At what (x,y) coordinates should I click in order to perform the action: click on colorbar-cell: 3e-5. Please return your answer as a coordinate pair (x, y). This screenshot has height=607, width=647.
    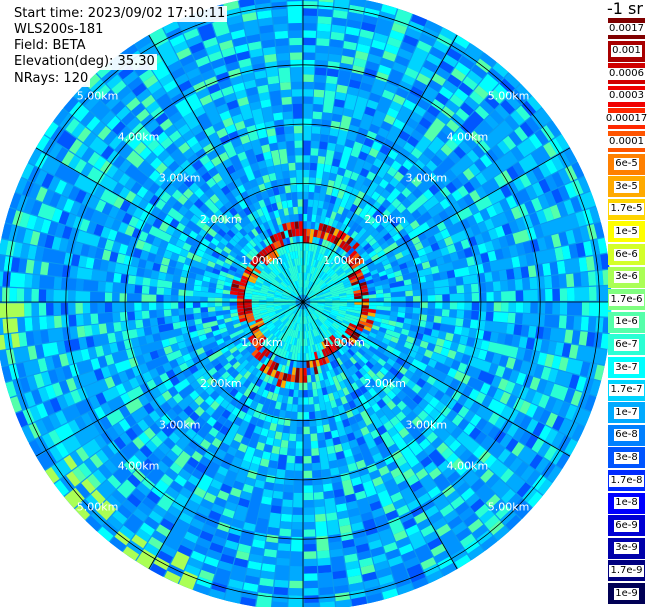
    Looking at the image, I should click on (626, 187).